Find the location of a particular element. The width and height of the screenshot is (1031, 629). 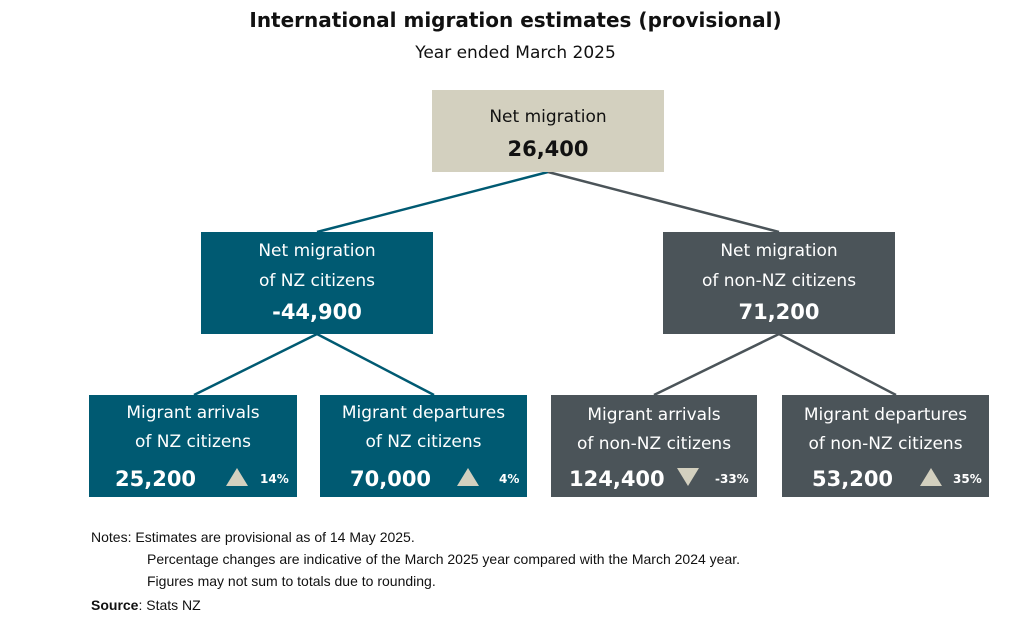

chart-subtitle: Year ended March 2025 is located at coordinates (515, 53).